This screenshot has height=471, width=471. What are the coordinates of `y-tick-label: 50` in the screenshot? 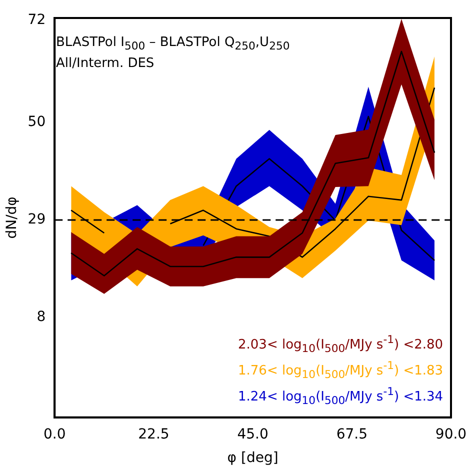 It's located at (37, 122).